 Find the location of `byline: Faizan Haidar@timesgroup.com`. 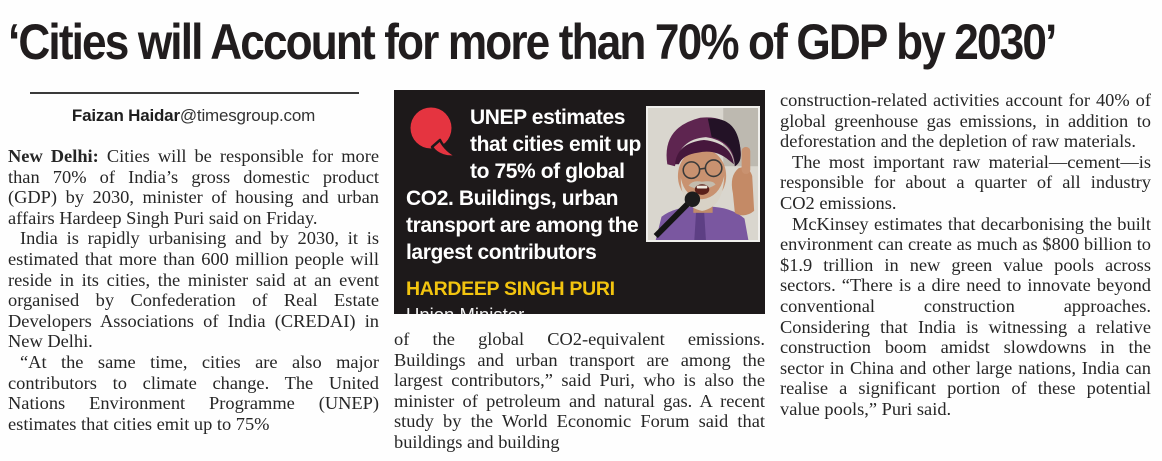

byline: Faizan Haidar@timesgroup.com is located at coordinates (193, 116).